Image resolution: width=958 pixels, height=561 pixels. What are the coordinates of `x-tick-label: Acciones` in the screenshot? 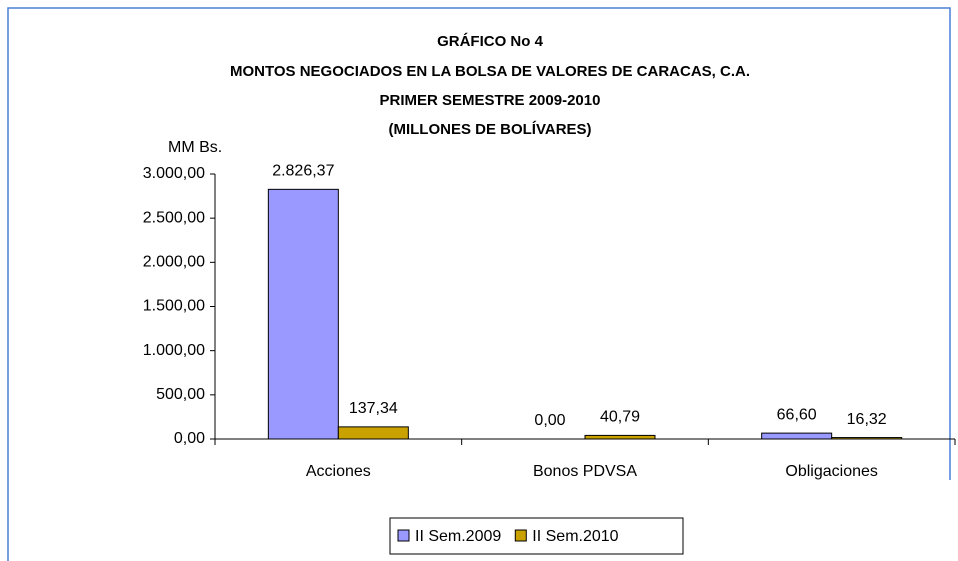 It's located at (338, 471).